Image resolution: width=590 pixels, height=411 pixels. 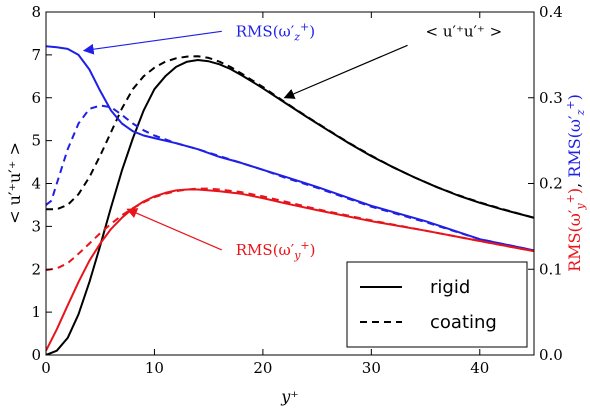 I want to click on y-left-tick-label: 1, so click(x=36, y=312).